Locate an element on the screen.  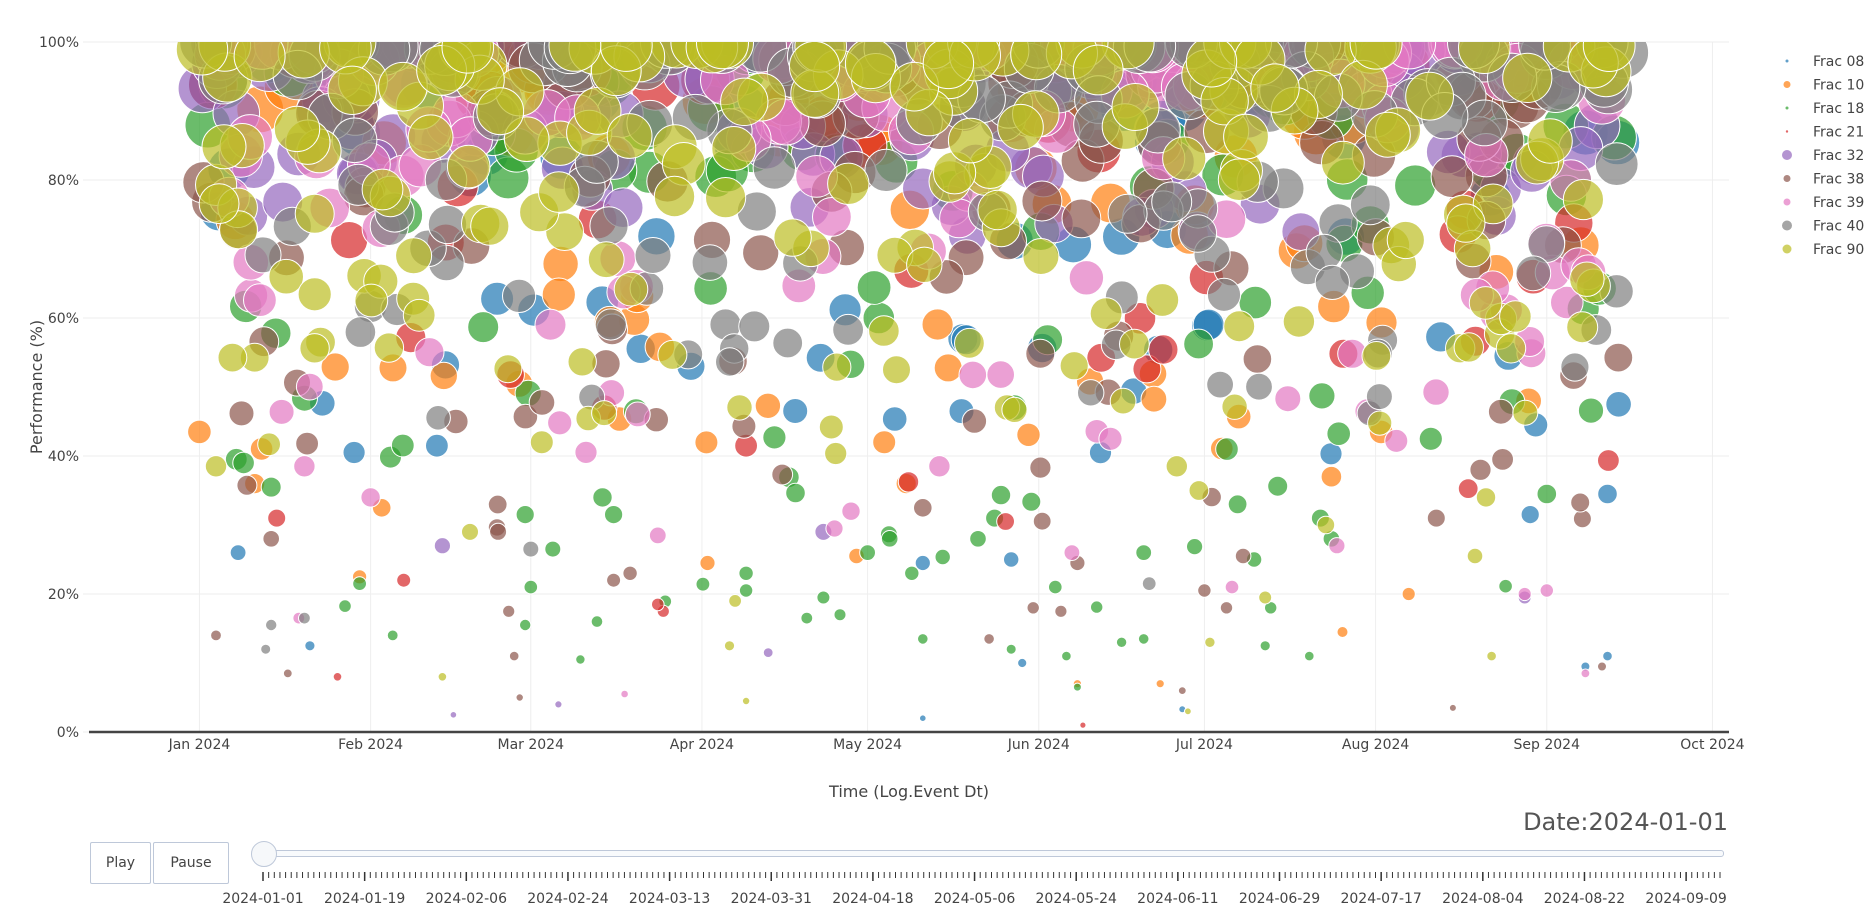
legend-item: Frac 08 is located at coordinates (1825, 62).